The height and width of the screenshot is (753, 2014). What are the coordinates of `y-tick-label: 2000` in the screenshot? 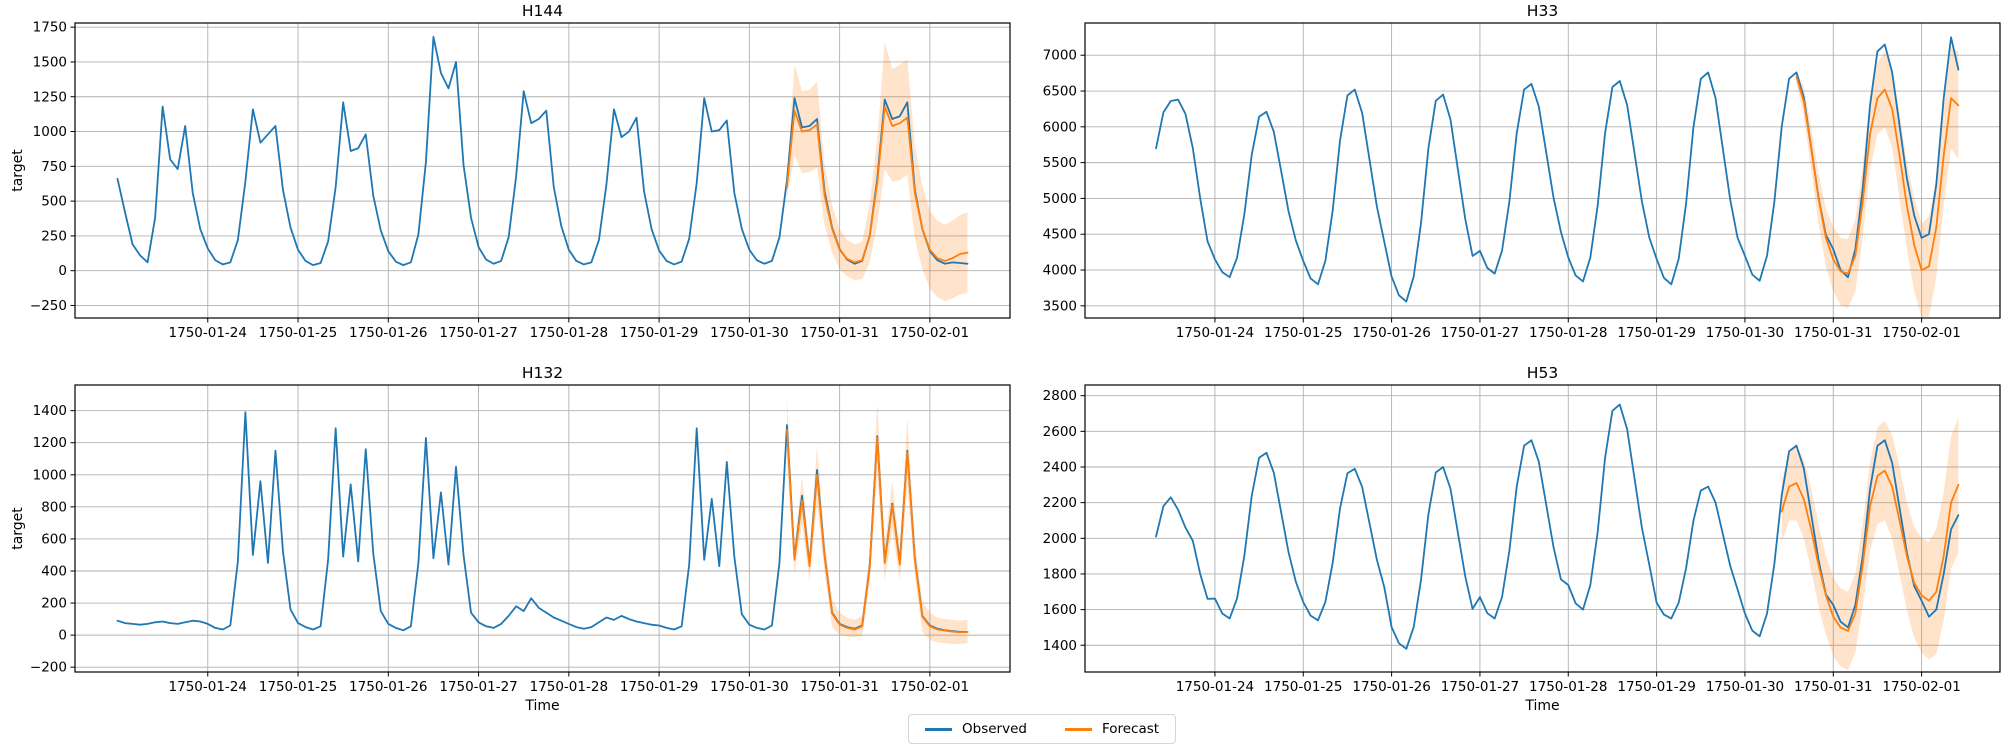 It's located at (1060, 539).